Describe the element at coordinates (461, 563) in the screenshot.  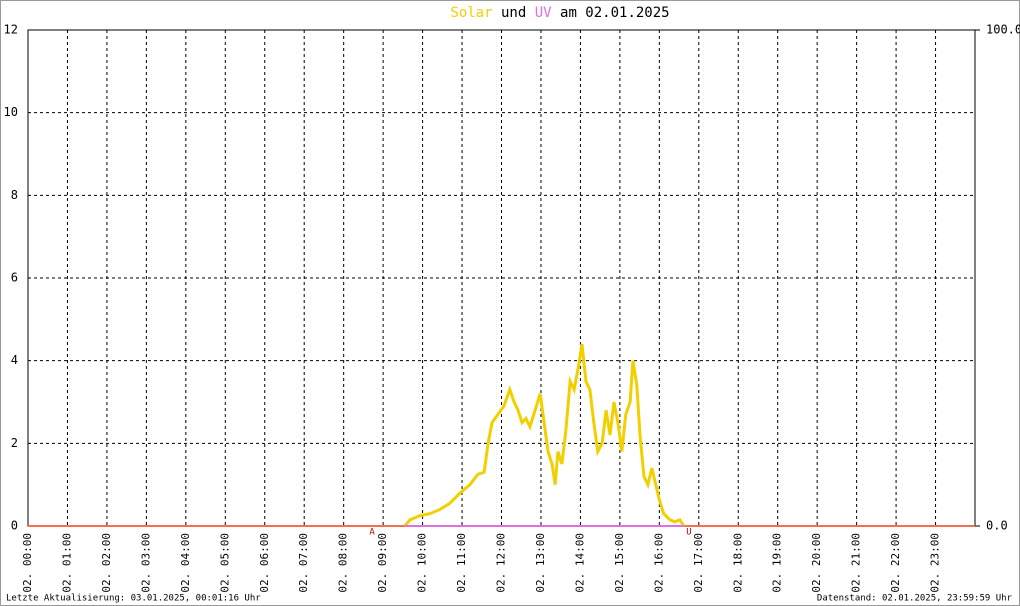
I see `x-tick-label: 02. 11:00` at that location.